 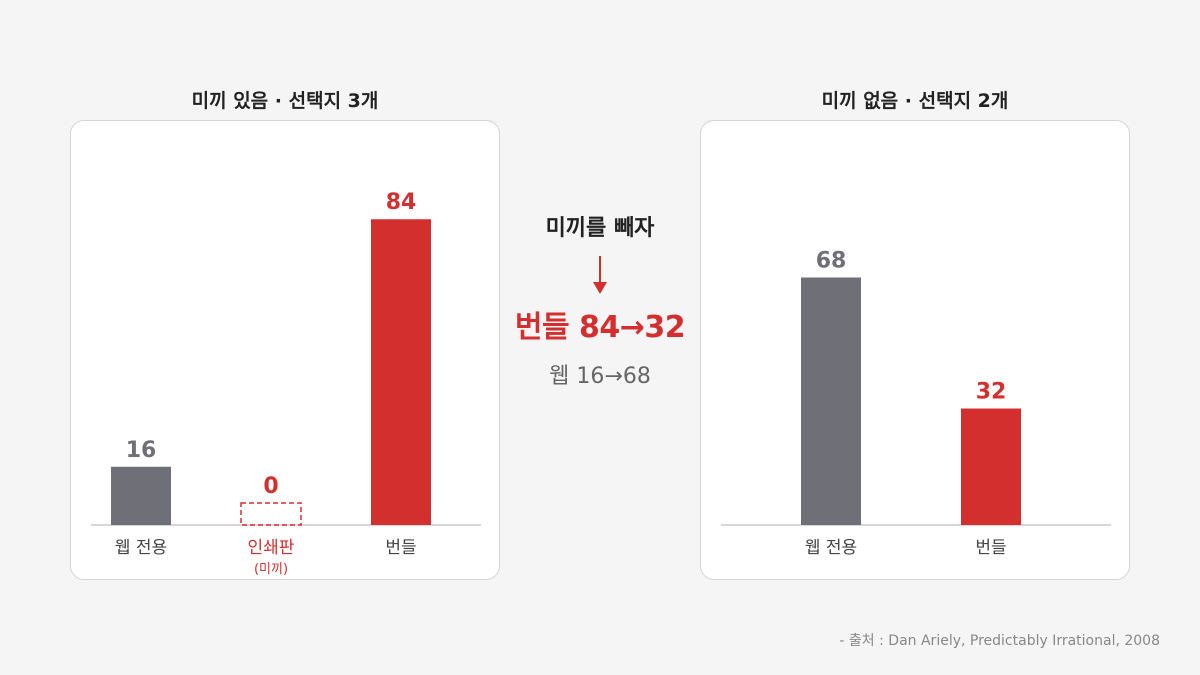 What do you see at coordinates (991, 392) in the screenshot?
I see `data-label: 32` at bounding box center [991, 392].